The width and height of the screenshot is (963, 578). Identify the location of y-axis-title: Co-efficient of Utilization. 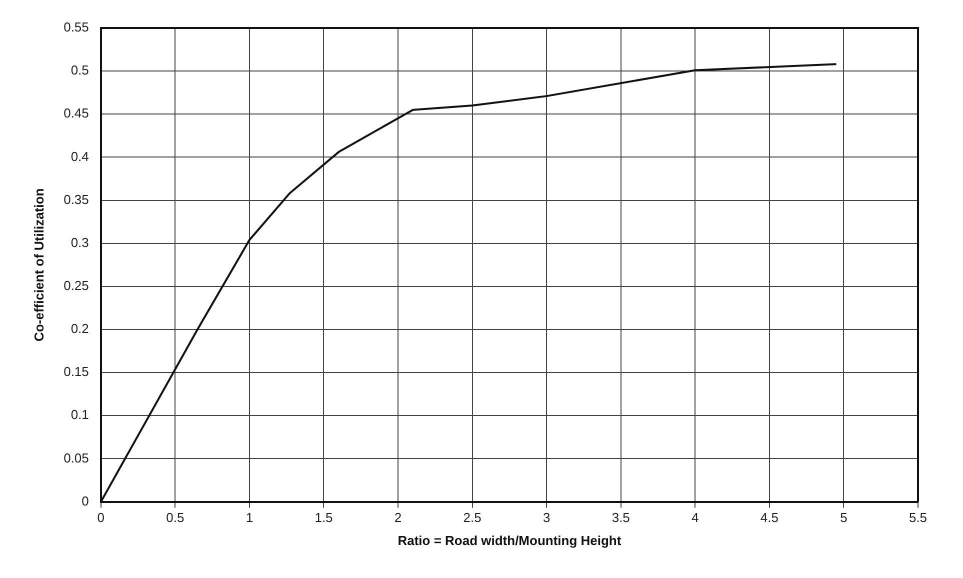
(38, 265).